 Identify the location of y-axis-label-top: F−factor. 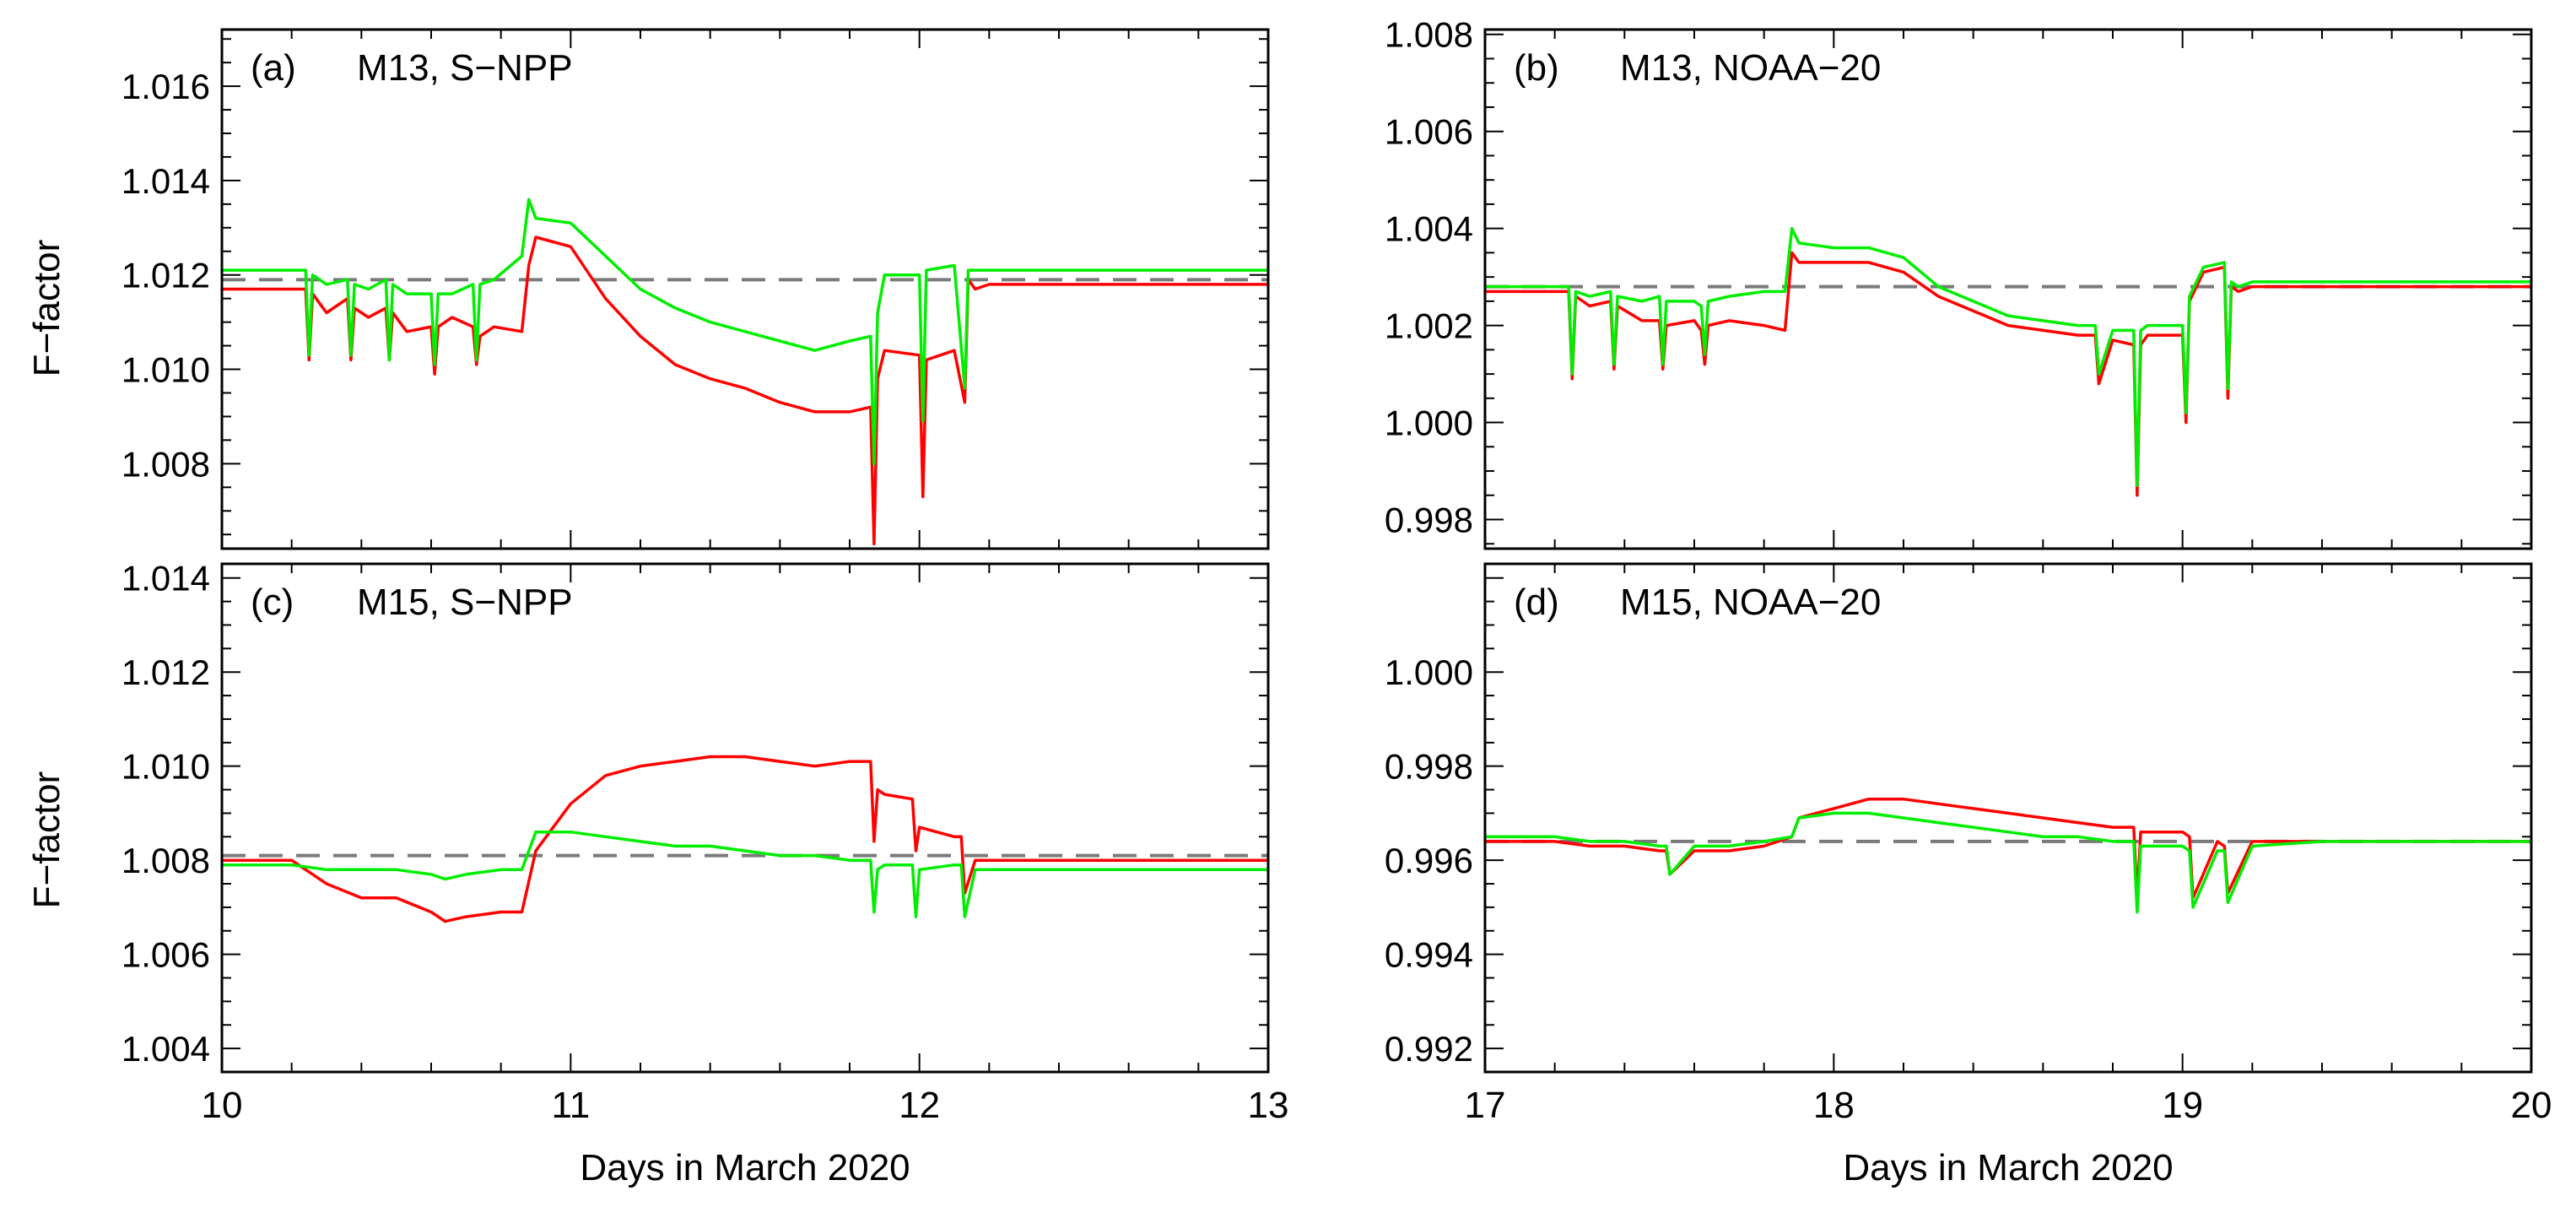
(47, 308).